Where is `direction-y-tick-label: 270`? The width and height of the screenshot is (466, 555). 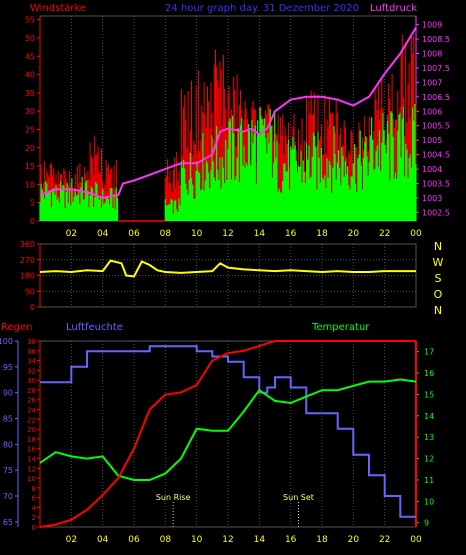
direction-y-tick-label: 270 is located at coordinates (27, 260).